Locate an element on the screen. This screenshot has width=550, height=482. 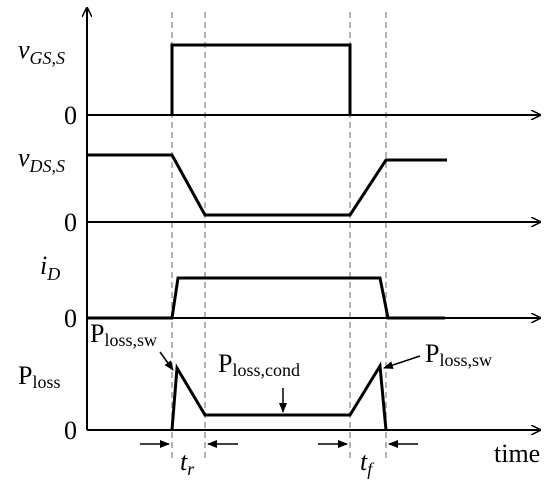
label-part: loss is located at coordinates (46, 382).